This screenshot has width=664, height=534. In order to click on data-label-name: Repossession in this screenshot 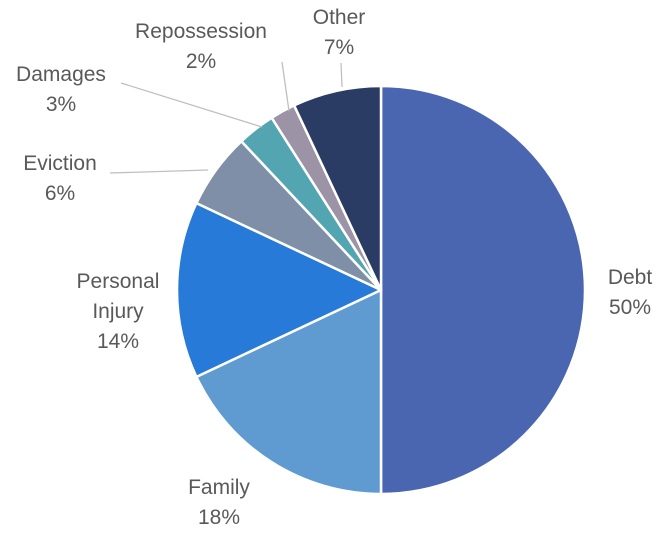, I will do `click(201, 31)`.